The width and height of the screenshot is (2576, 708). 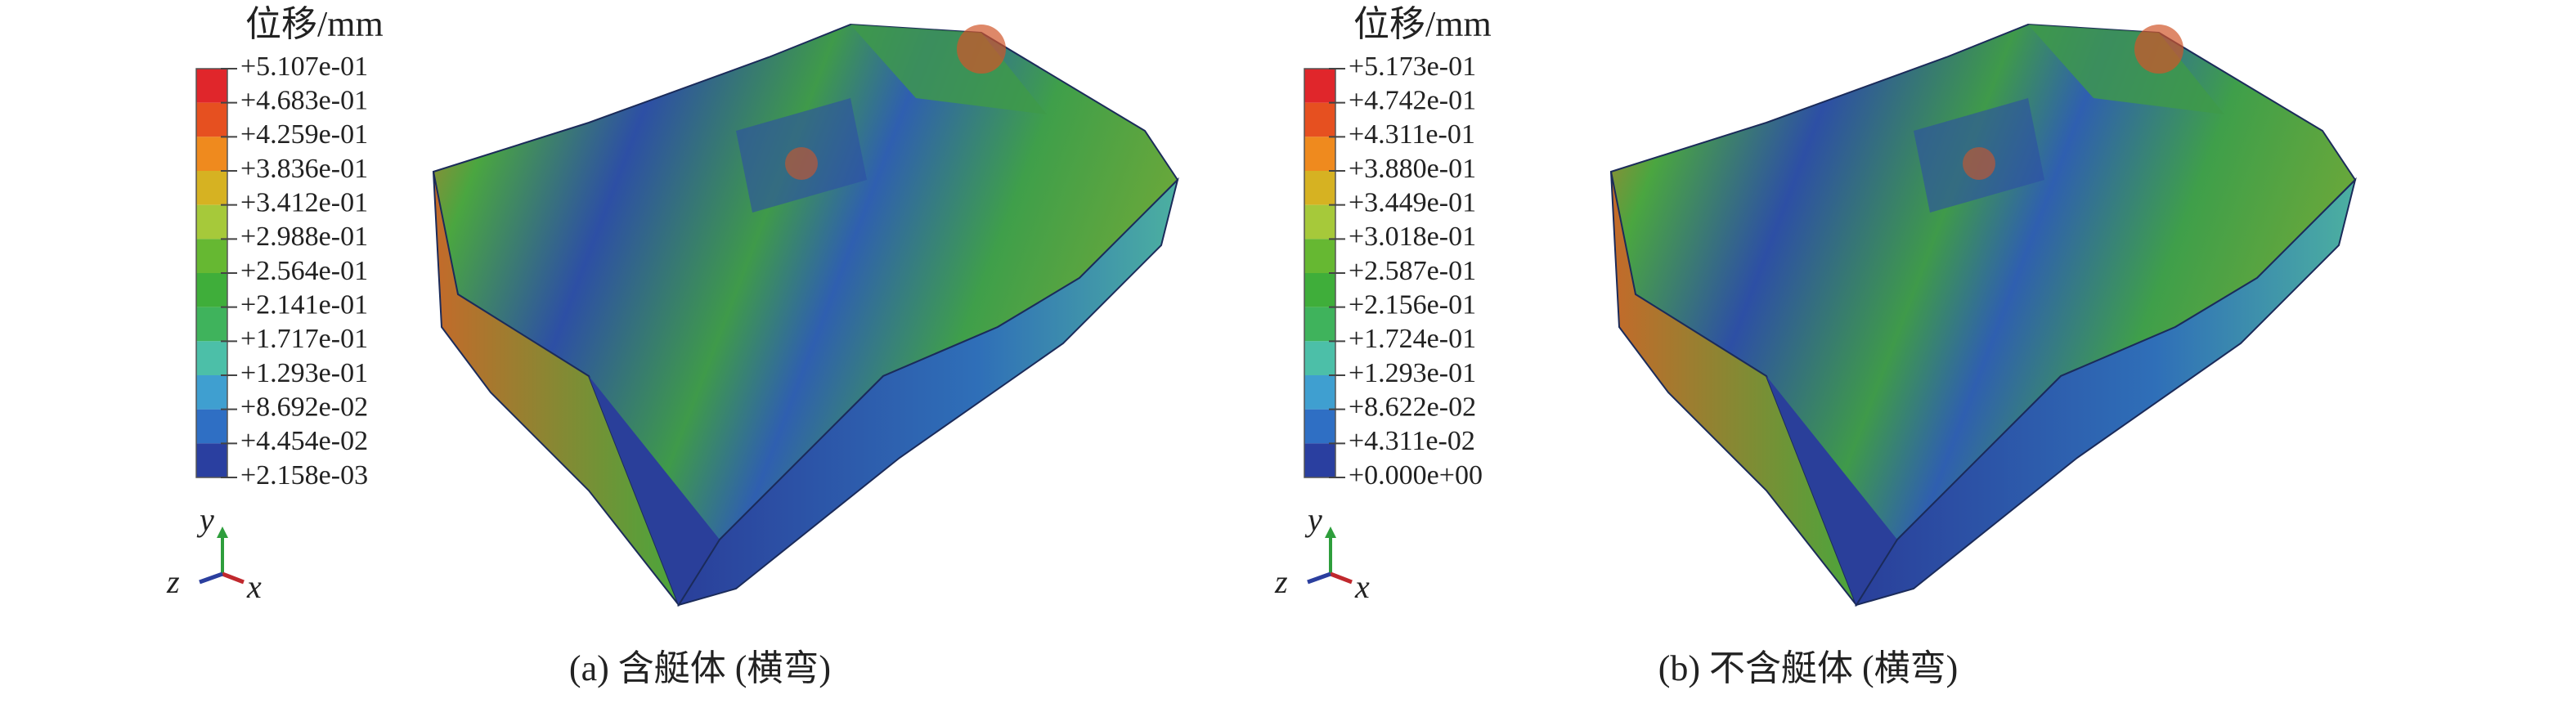 What do you see at coordinates (1416, 476) in the screenshot?
I see `legend-label: +0.000e+00` at bounding box center [1416, 476].